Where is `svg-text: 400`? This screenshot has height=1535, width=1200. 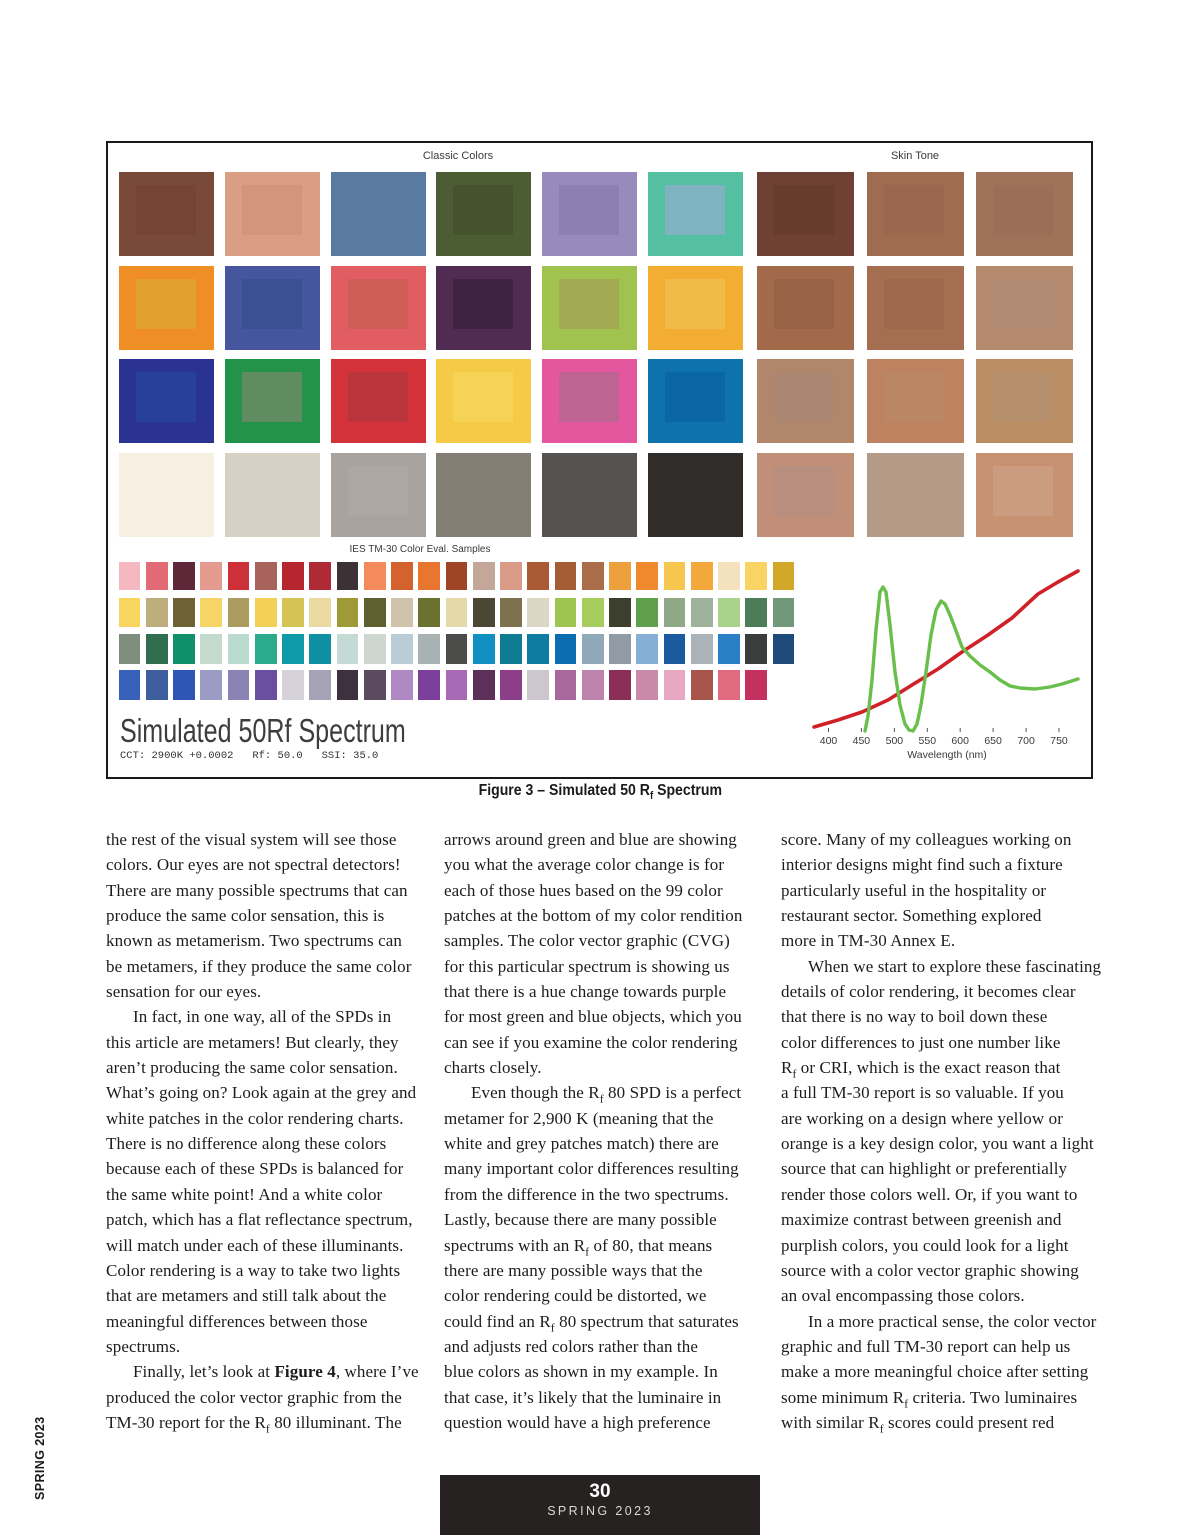 svg-text: 400 is located at coordinates (829, 741).